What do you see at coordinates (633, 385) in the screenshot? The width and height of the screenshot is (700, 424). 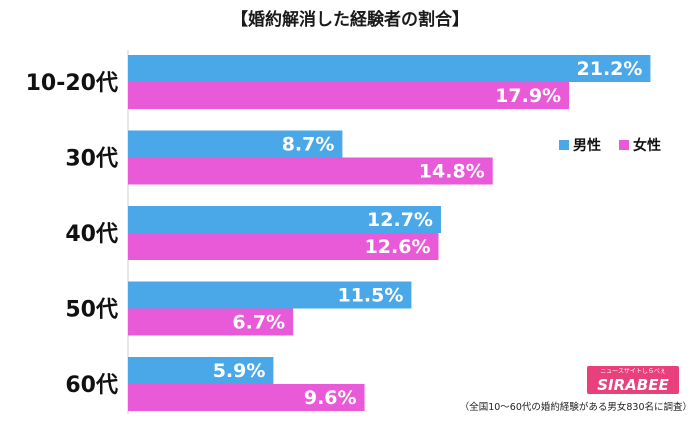 I see `logo-text: SIRABEE` at bounding box center [633, 385].